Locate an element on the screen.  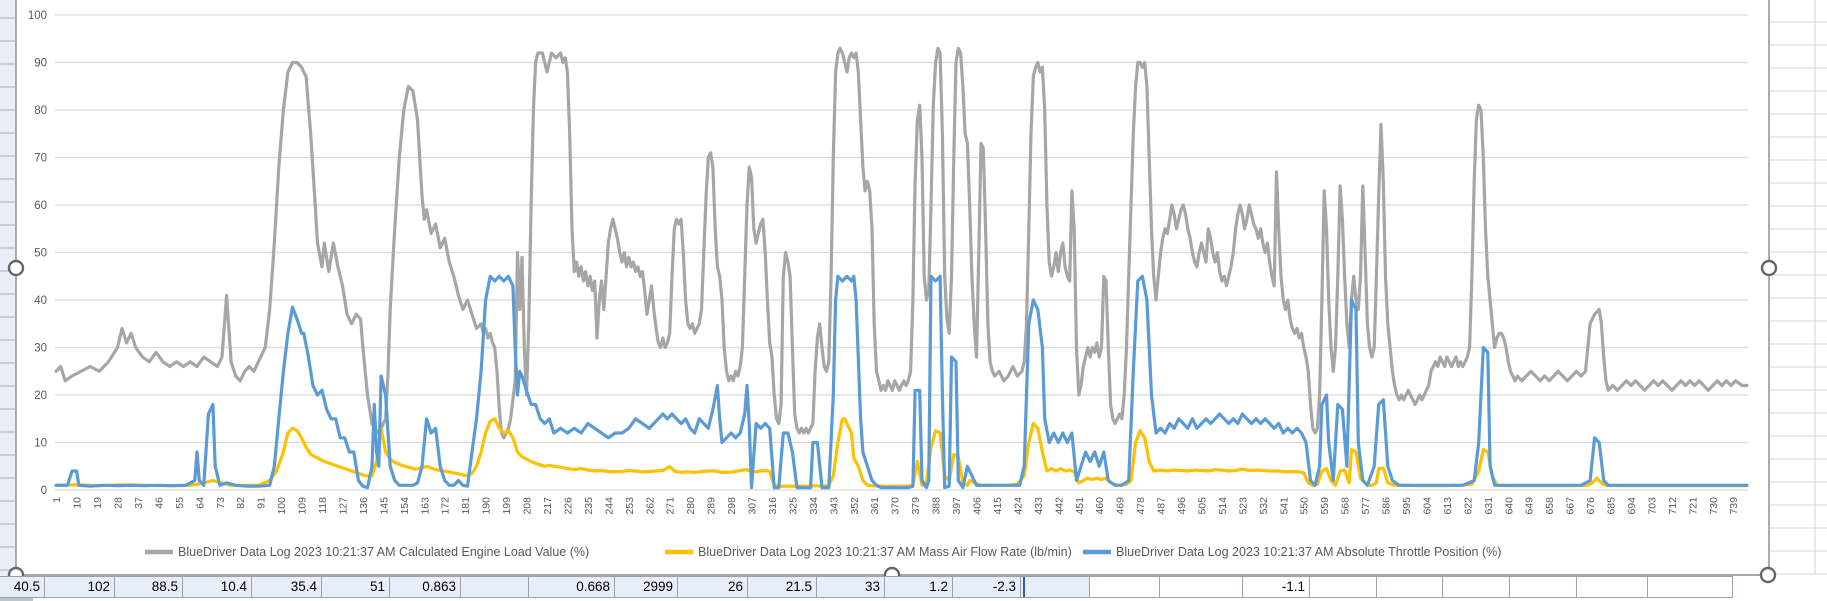
spreadsheet-cell: 0.668 is located at coordinates (572, 587).